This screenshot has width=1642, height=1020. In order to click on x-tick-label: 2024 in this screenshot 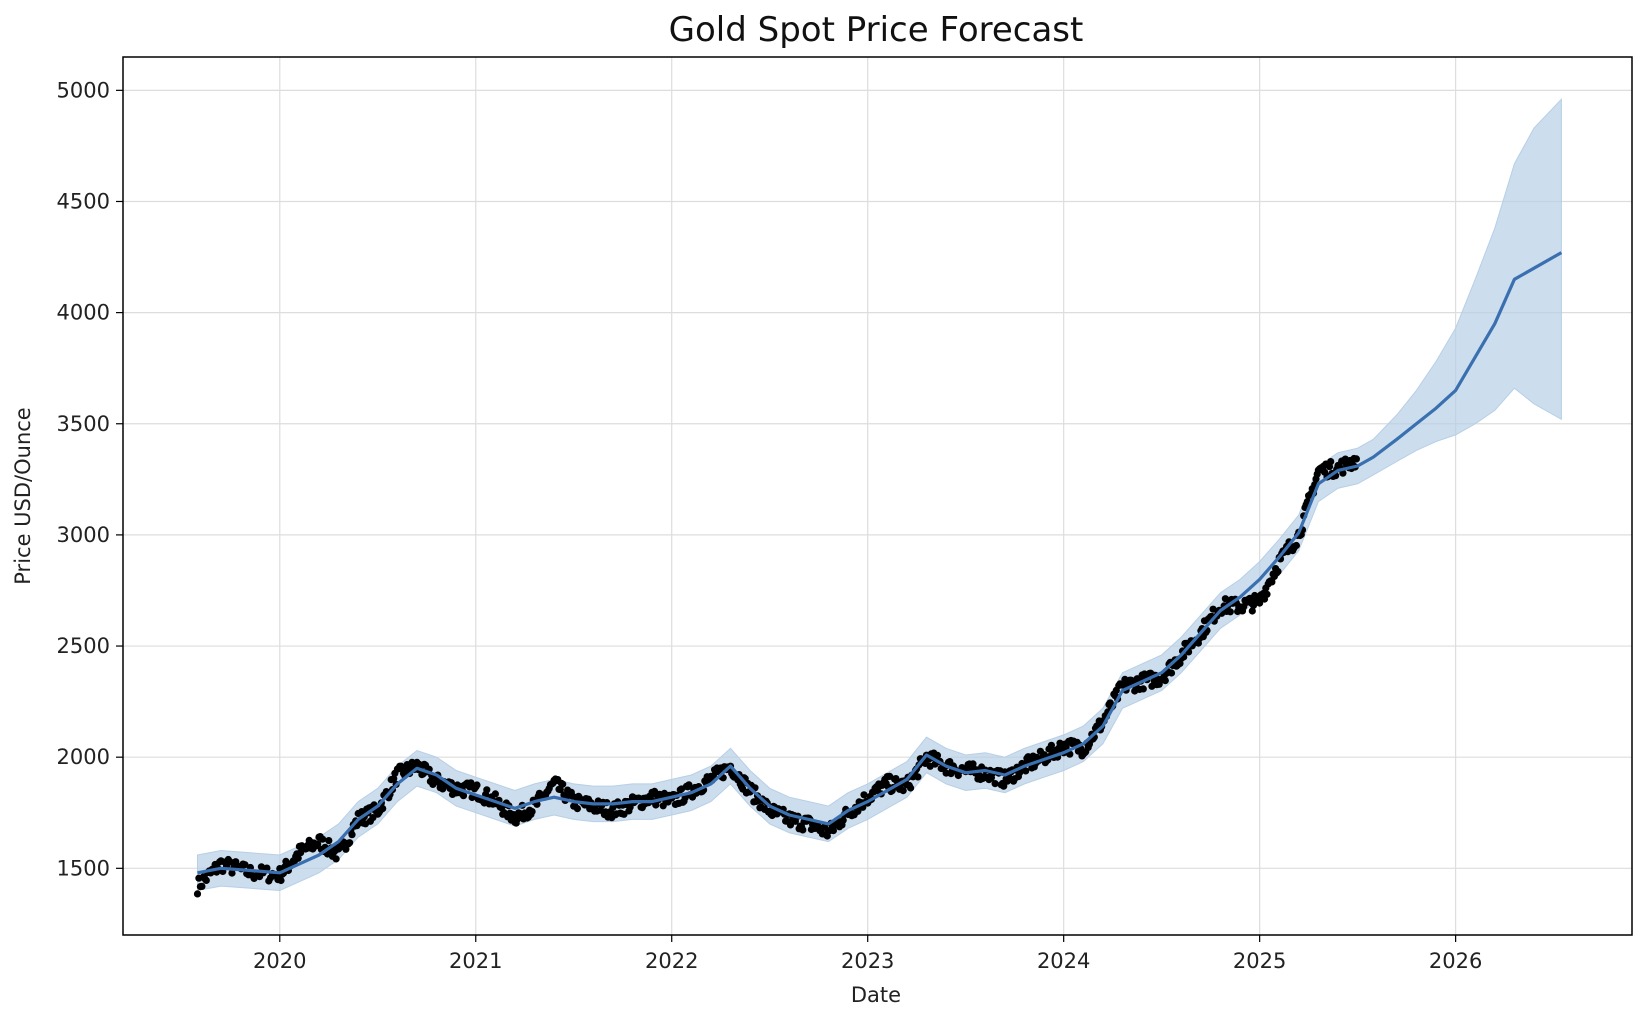, I will do `click(1063, 961)`.